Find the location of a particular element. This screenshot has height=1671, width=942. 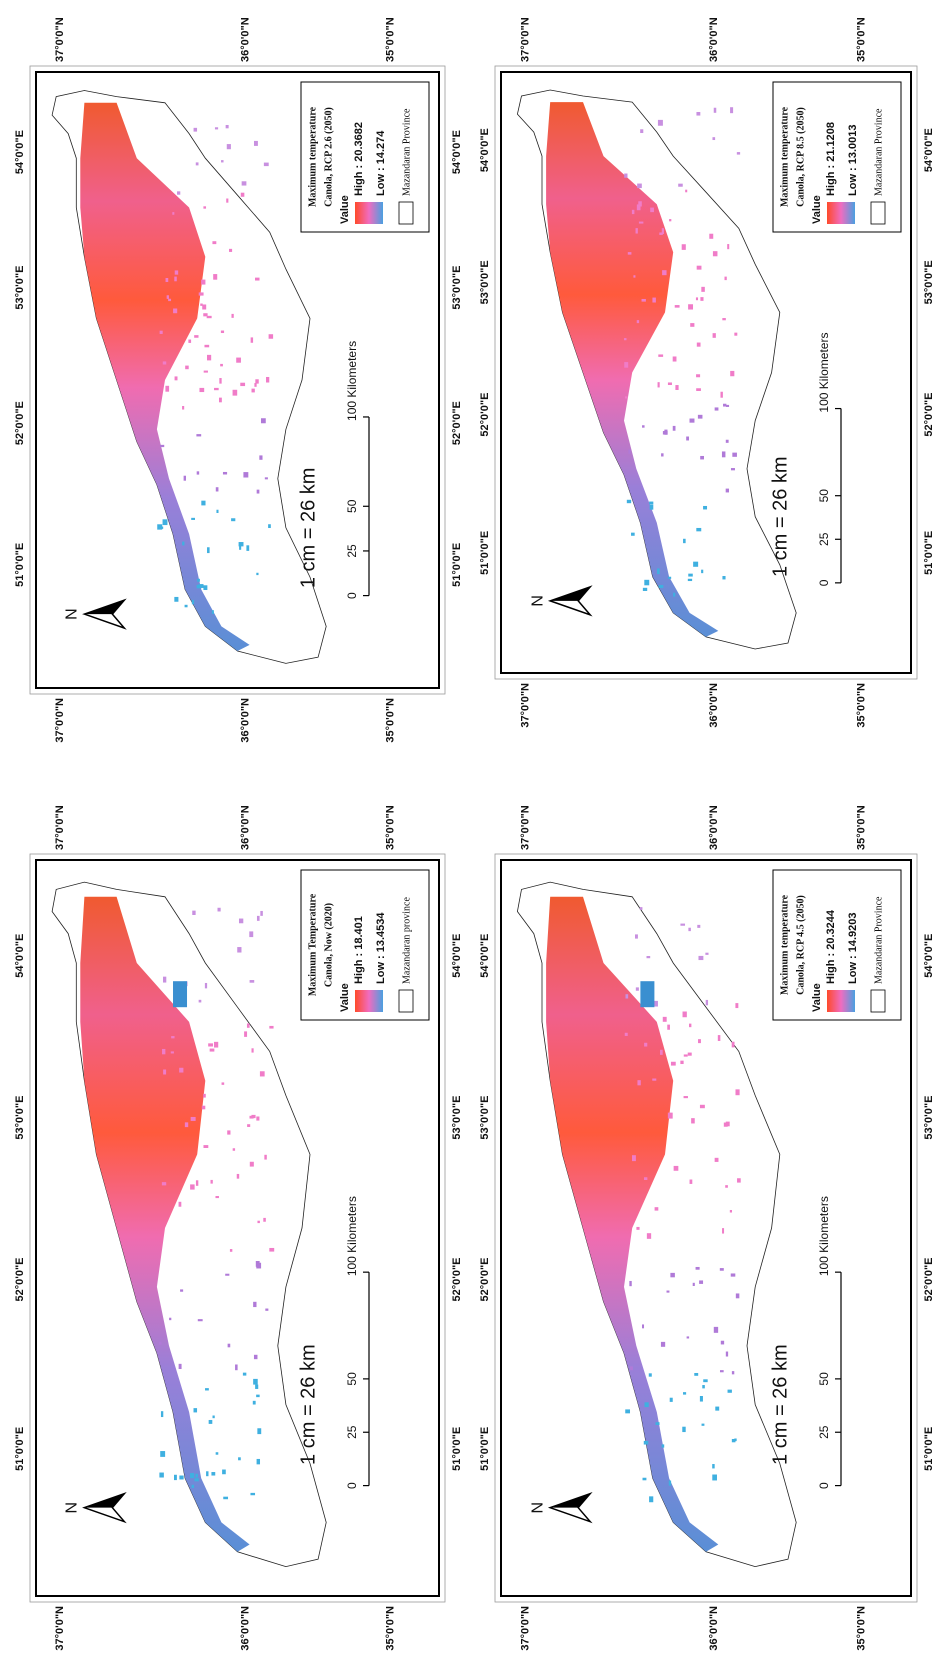

temperature-surface is located at coordinates (632, 1224).